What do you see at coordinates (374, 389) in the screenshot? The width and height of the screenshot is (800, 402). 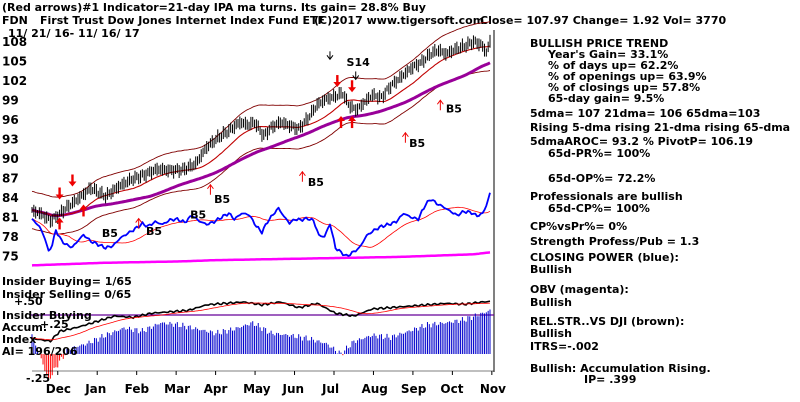 I see `x-month-label: Aug` at bounding box center [374, 389].